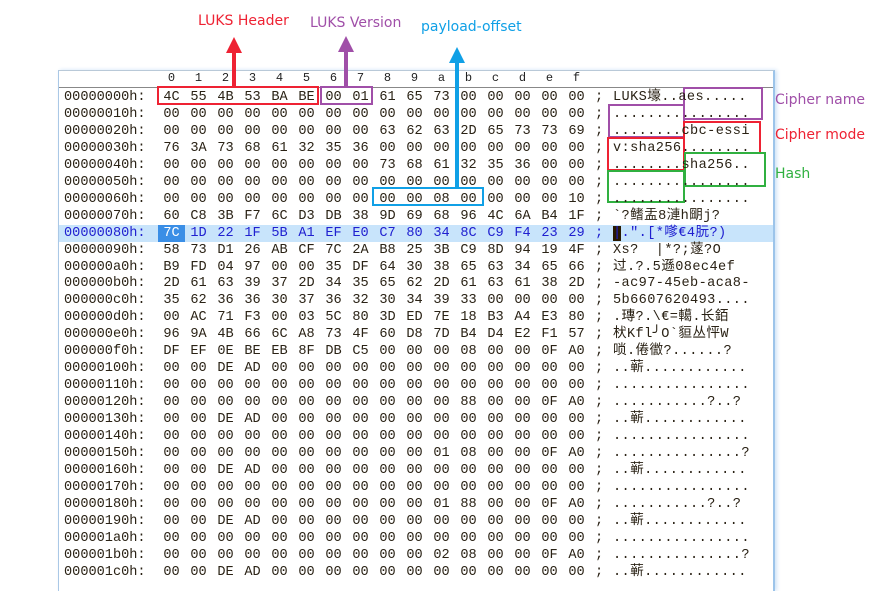 The width and height of the screenshot is (887, 591). What do you see at coordinates (387, 335) in the screenshot?
I see `hex-byte: 60` at bounding box center [387, 335].